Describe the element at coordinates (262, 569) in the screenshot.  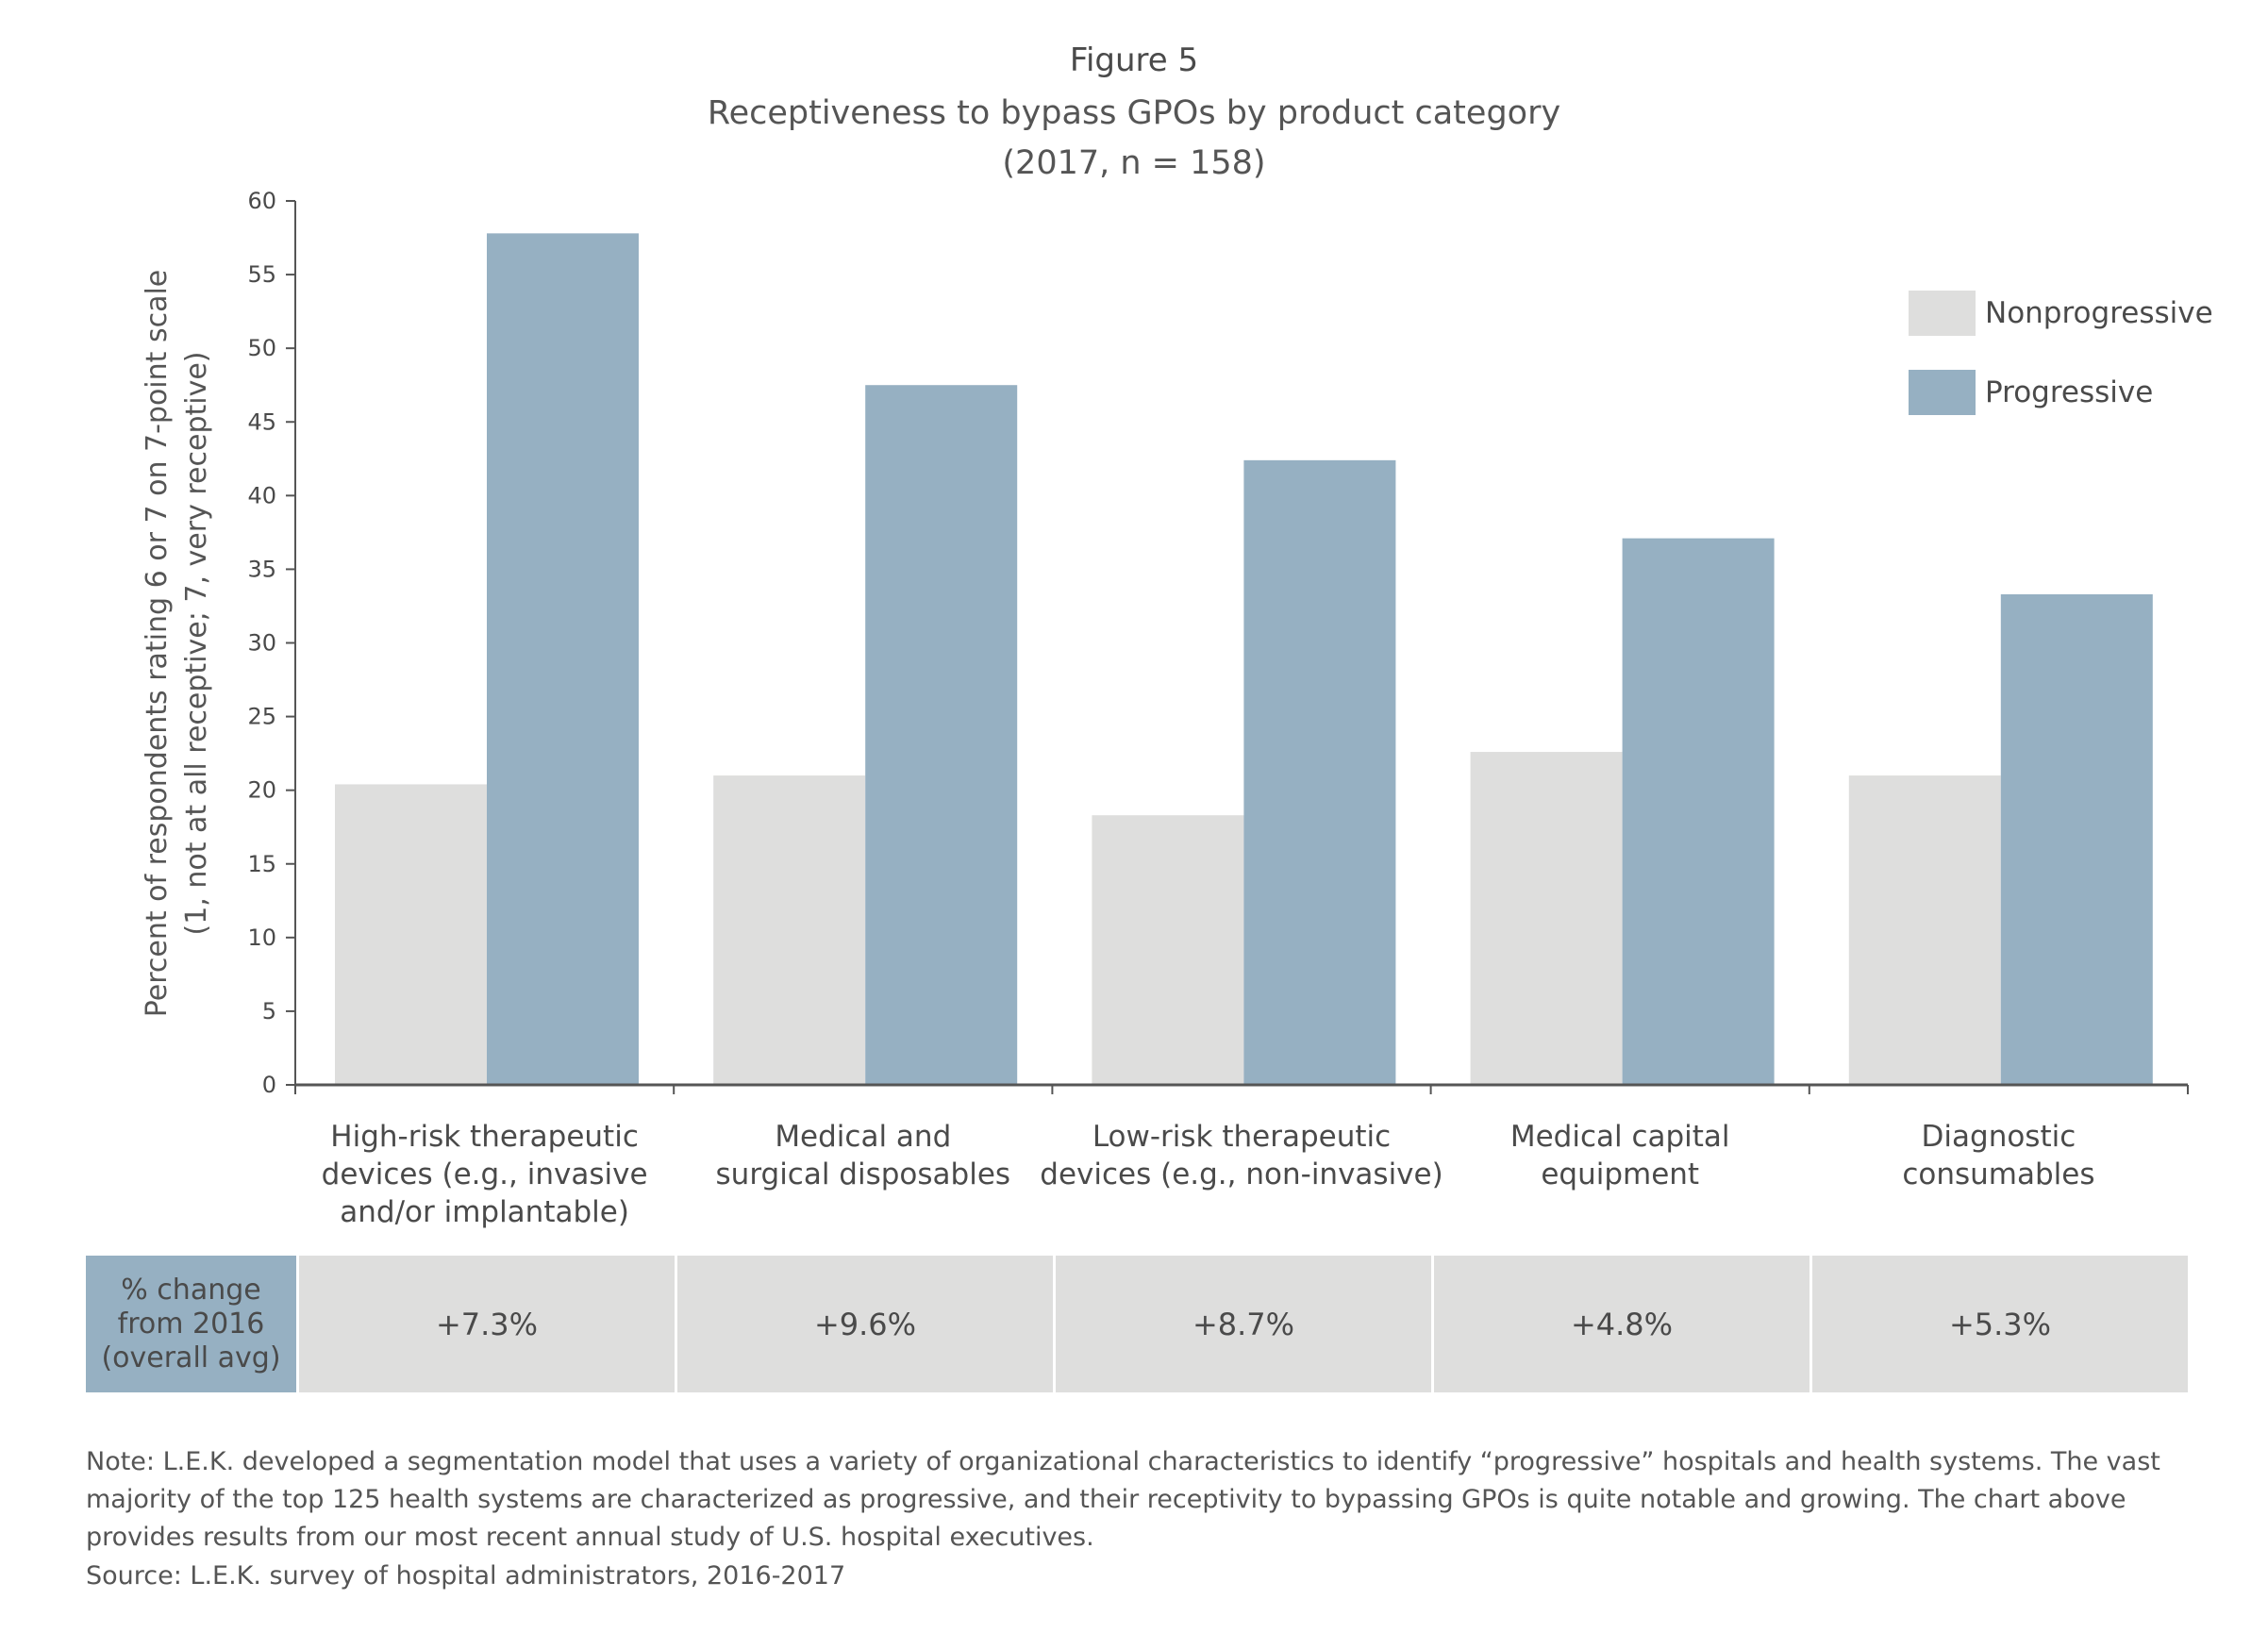
I see `y-tick-label: 35` at that location.